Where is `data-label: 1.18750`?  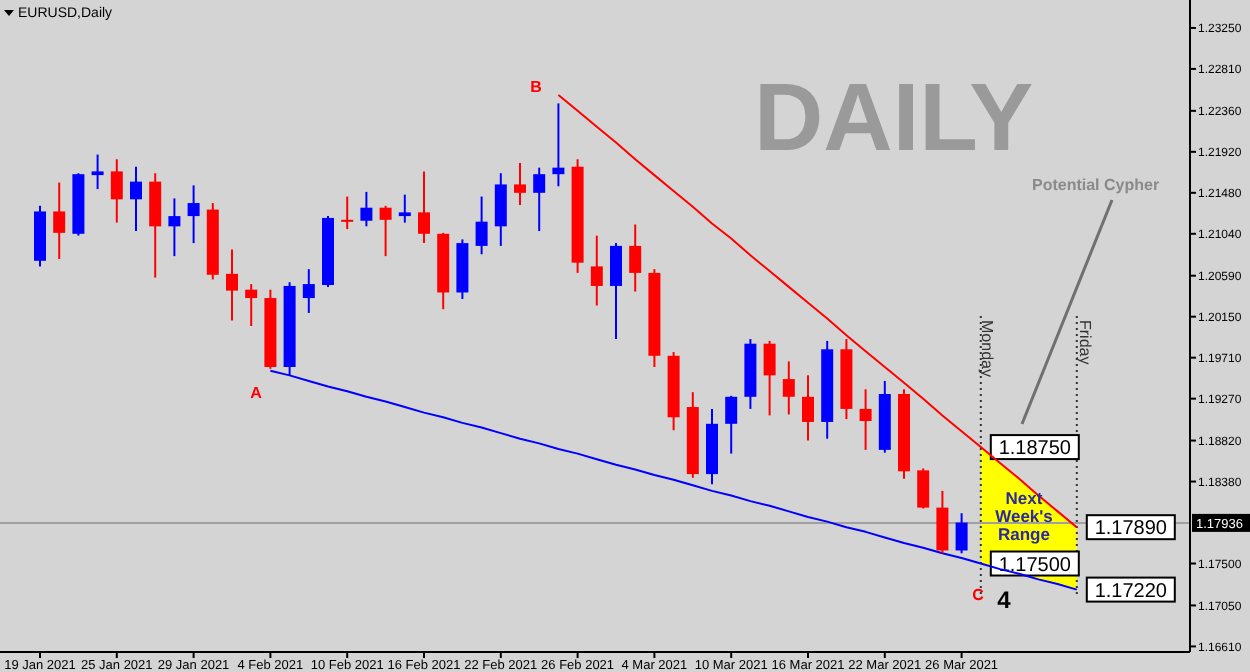 data-label: 1.18750 is located at coordinates (1035, 449).